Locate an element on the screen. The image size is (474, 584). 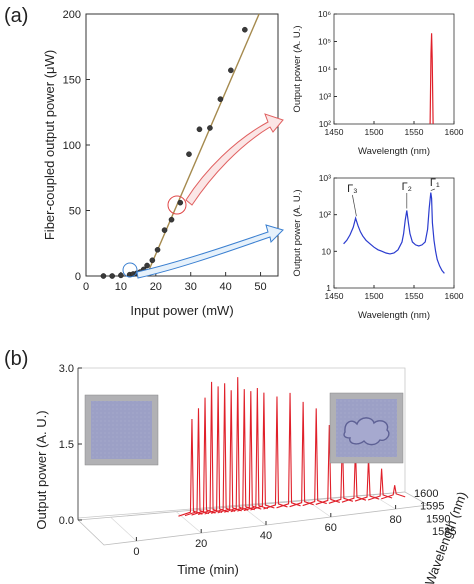
inset1-y-title: Output power (A. U.) is located at coordinates (297, 68).